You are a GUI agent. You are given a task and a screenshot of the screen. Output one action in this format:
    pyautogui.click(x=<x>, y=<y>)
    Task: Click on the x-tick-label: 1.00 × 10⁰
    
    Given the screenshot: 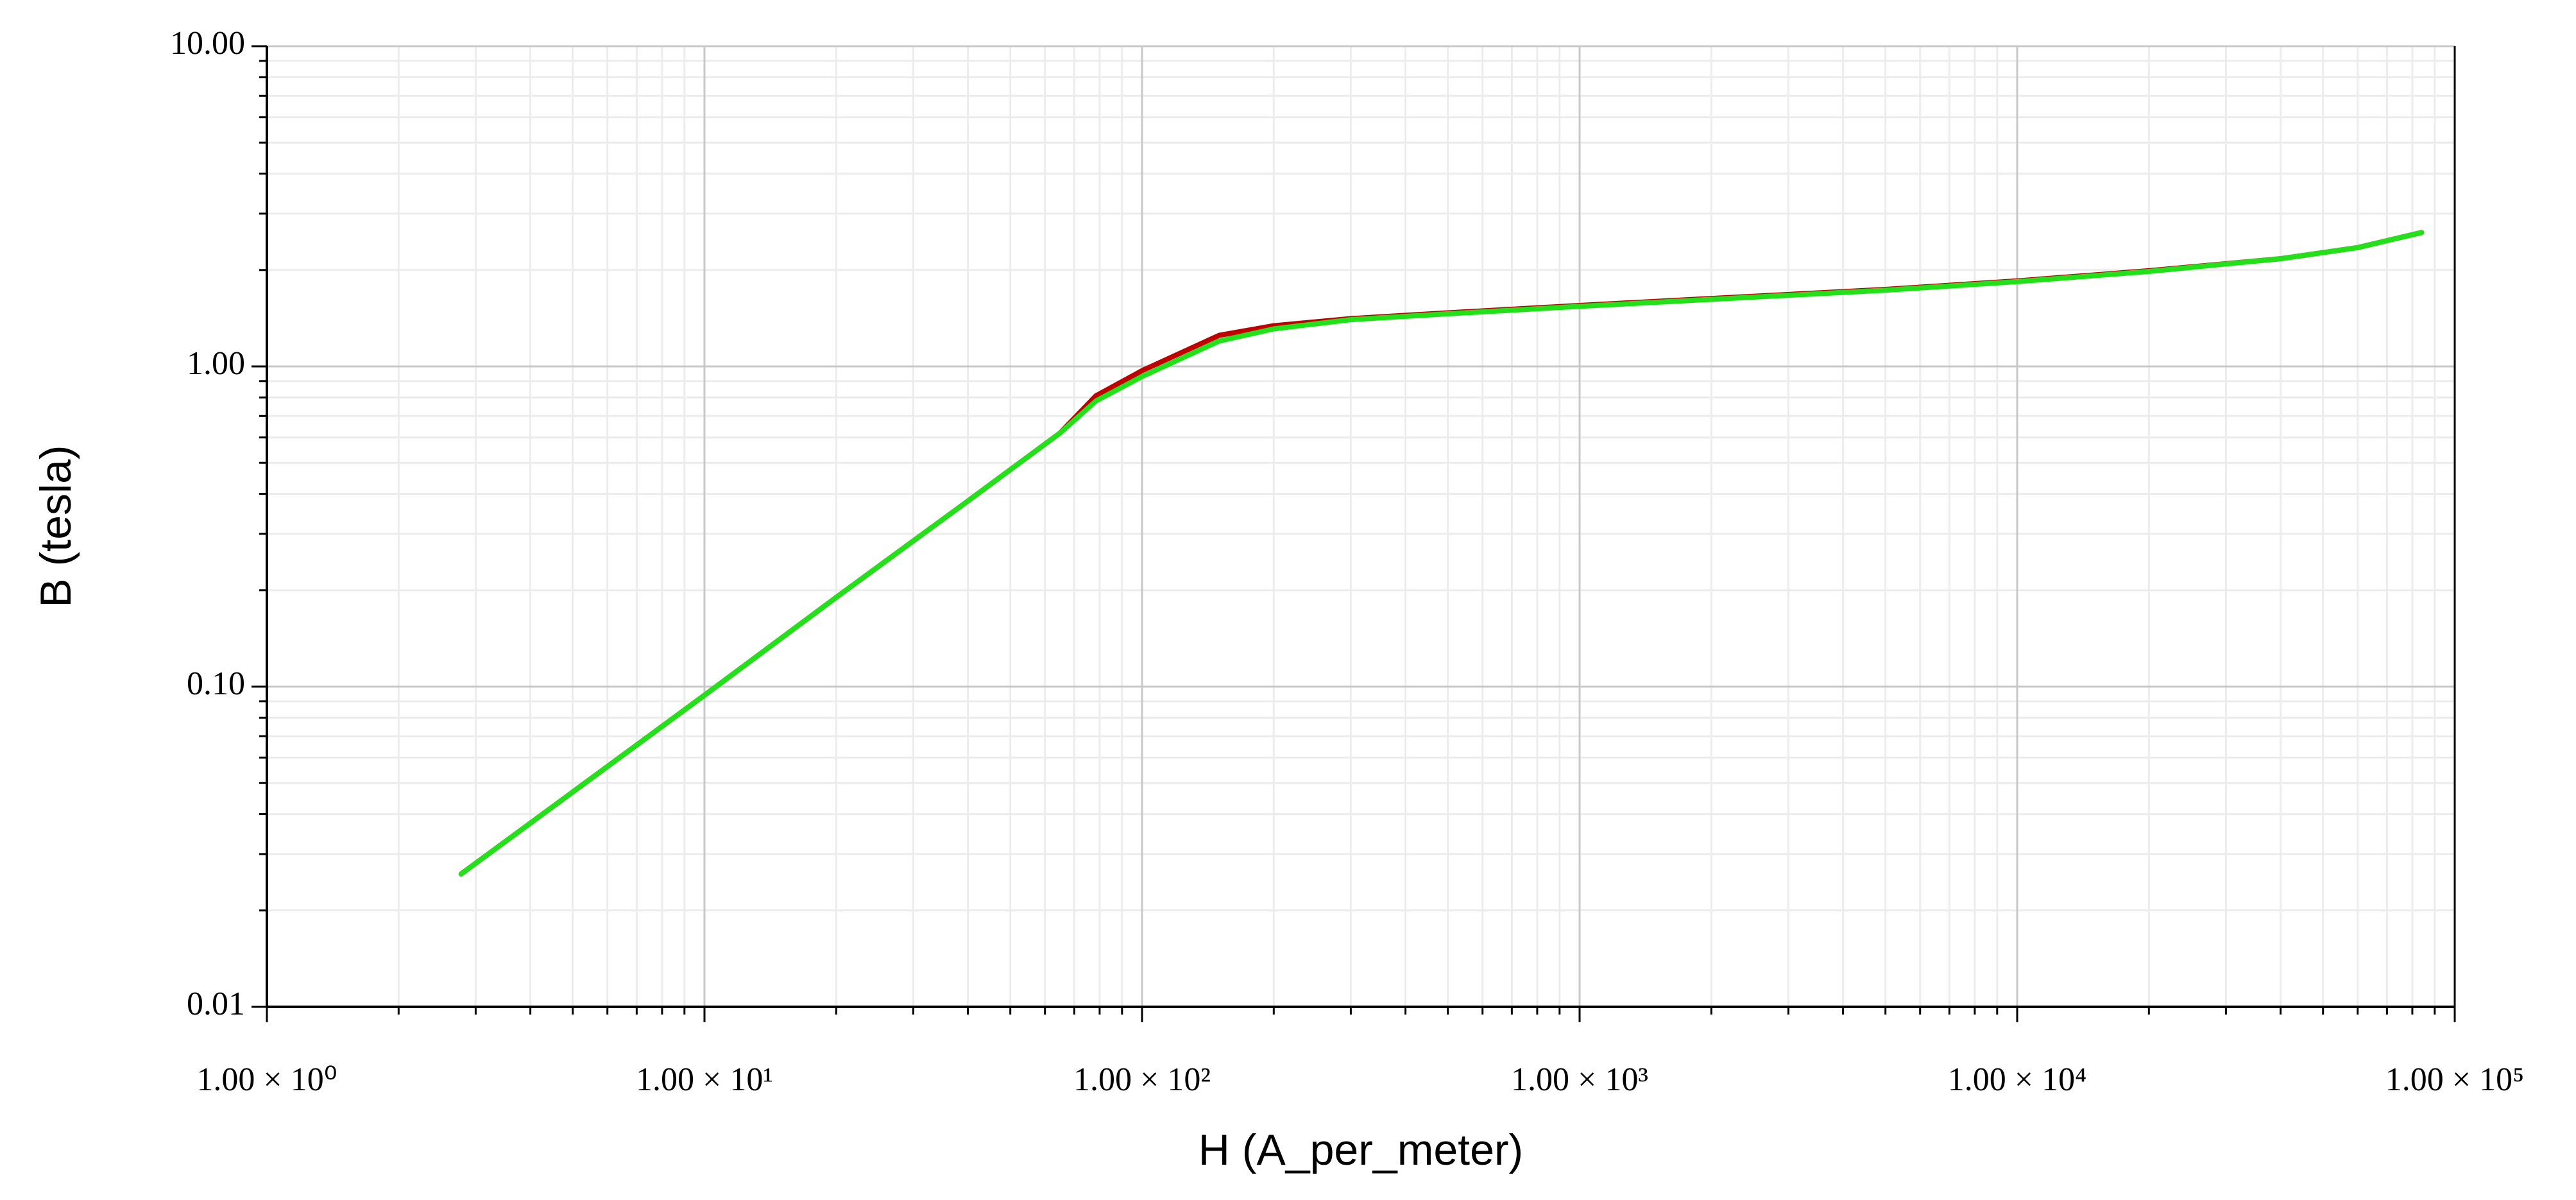 What is the action you would take?
    pyautogui.click(x=266, y=1079)
    